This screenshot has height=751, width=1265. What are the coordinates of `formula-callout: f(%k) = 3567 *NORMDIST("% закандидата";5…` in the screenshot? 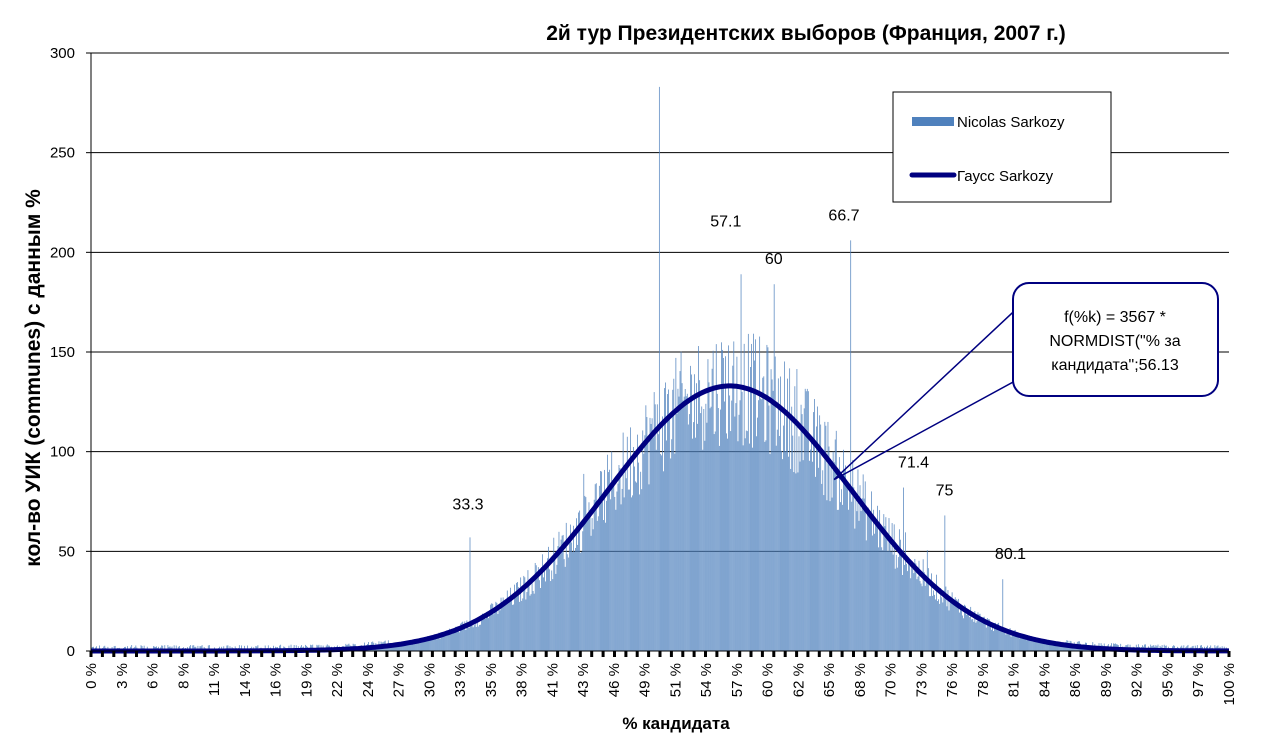 It's located at (1026, 381).